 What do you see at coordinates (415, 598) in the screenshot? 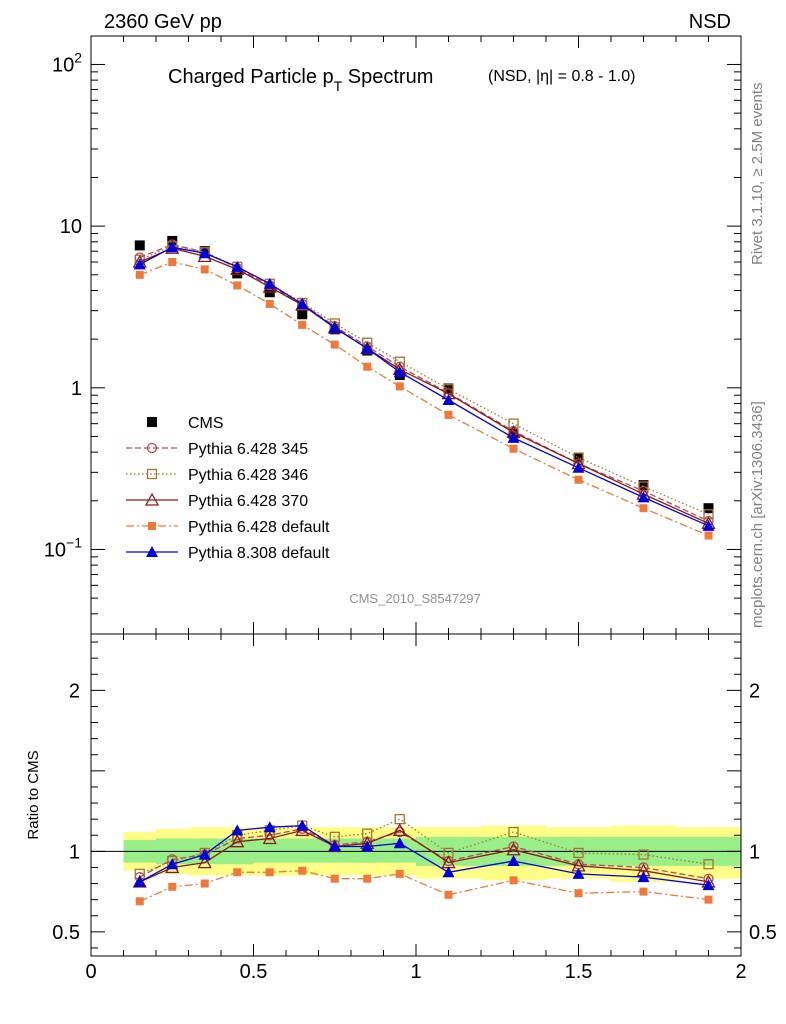
I see `analysis-watermark: CMS_2010_S8547297` at bounding box center [415, 598].